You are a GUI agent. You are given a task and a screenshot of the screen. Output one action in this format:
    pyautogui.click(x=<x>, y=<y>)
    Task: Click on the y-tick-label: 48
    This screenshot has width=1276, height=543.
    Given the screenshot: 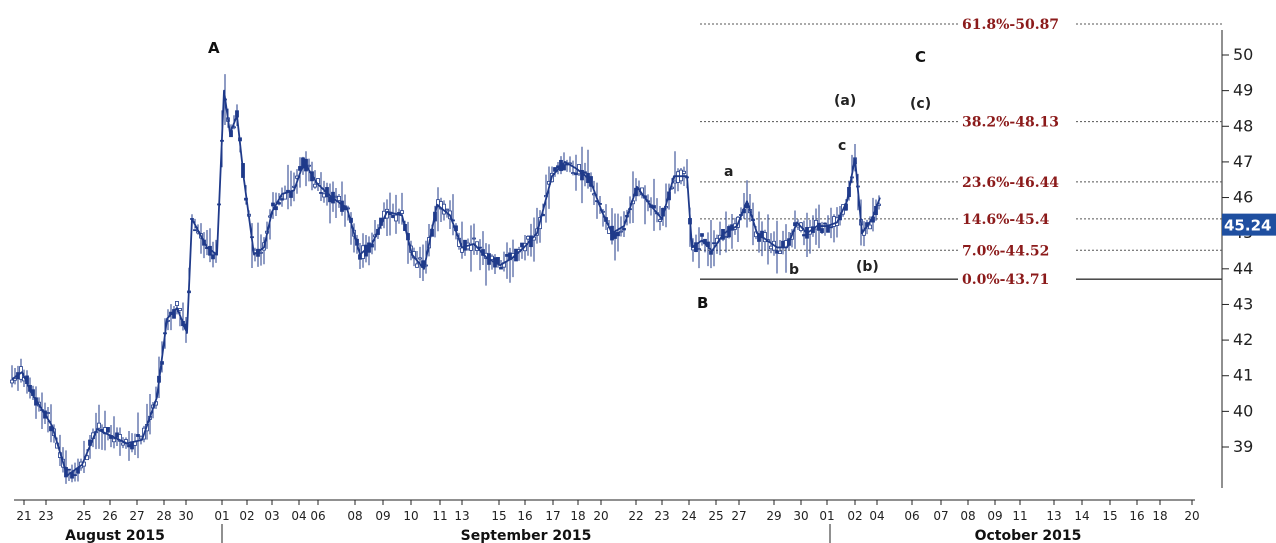 What is the action you would take?
    pyautogui.click(x=1243, y=125)
    